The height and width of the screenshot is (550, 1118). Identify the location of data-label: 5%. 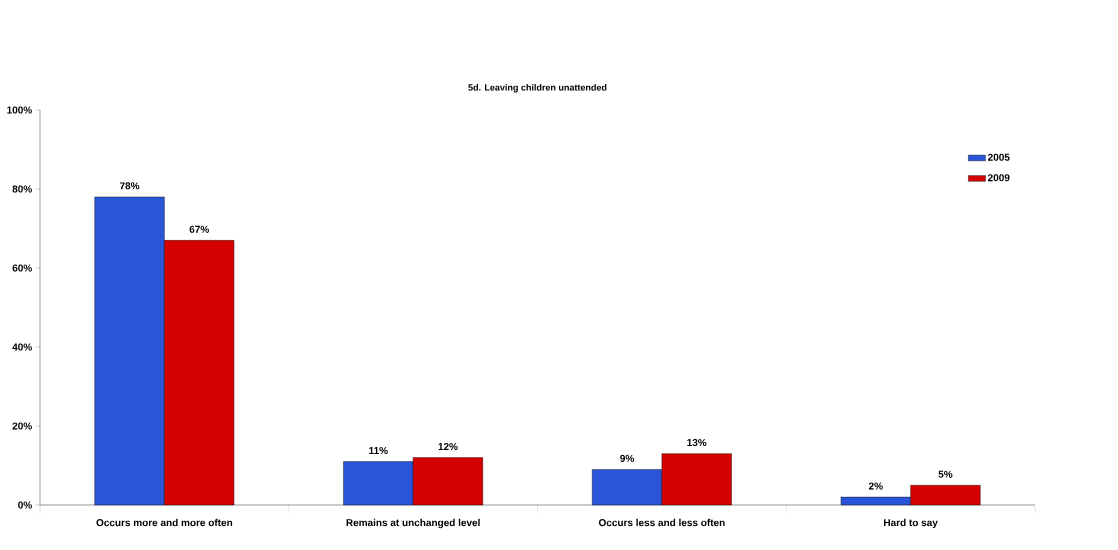
(945, 474).